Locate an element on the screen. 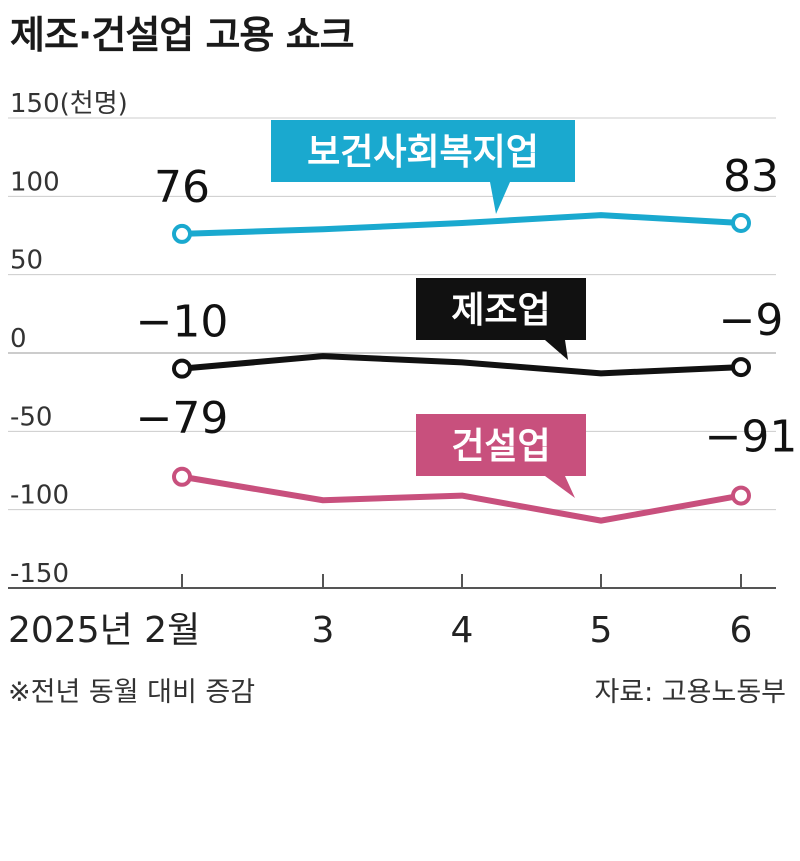 The height and width of the screenshot is (861, 800). legend-label: 건설업 is located at coordinates (500, 446).